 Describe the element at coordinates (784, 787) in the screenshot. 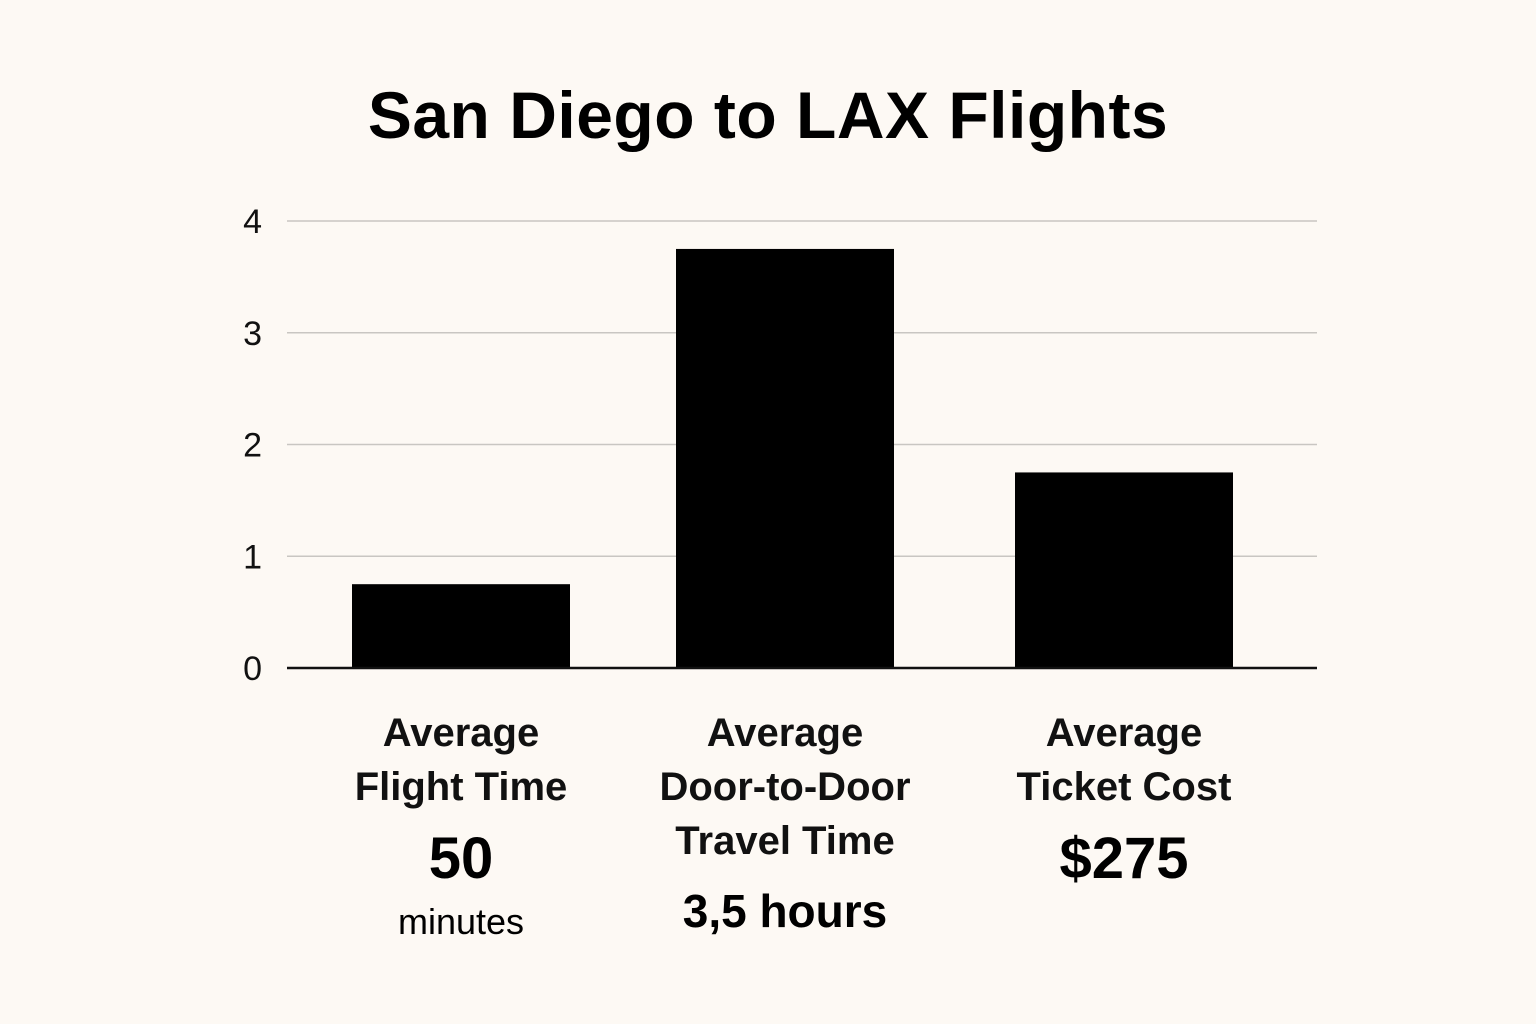

I see `category-label: Door-to-Door` at that location.